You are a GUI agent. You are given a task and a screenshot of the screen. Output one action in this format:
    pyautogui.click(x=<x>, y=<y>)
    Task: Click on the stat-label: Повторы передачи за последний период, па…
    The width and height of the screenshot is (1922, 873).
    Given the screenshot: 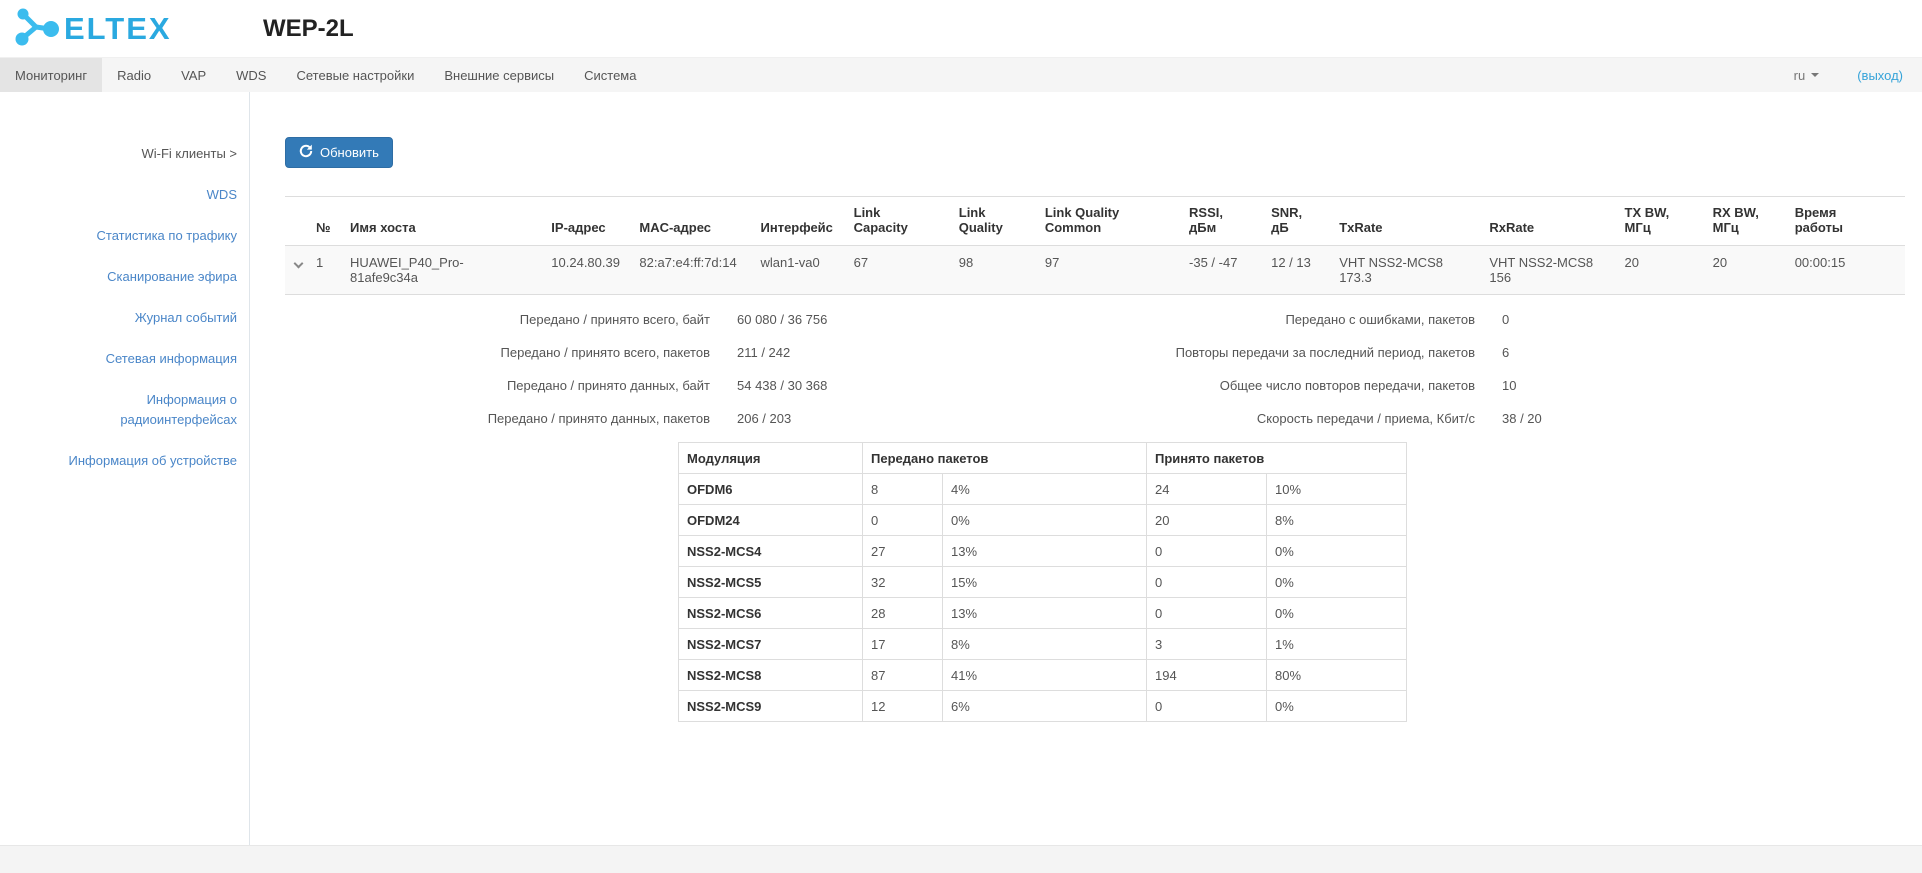 What is the action you would take?
    pyautogui.click(x=1325, y=352)
    